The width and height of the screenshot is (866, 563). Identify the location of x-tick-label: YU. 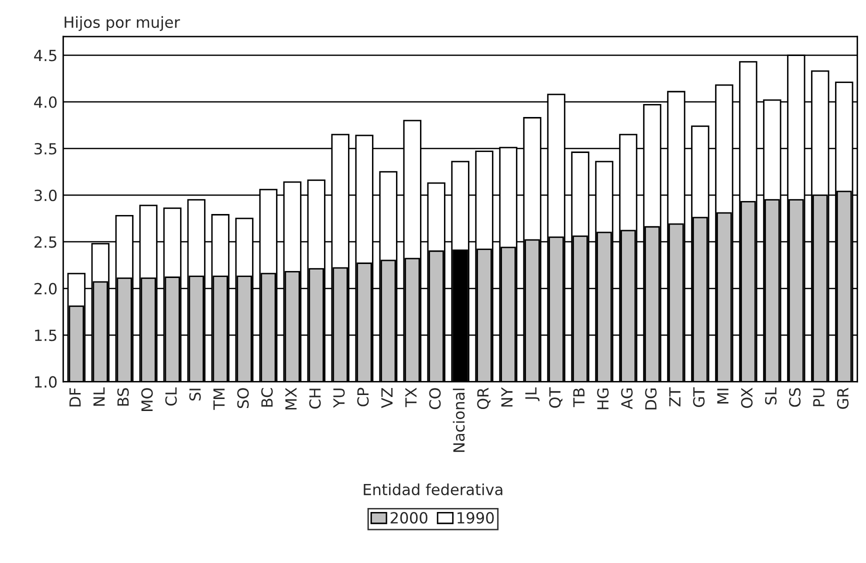
(339, 398).